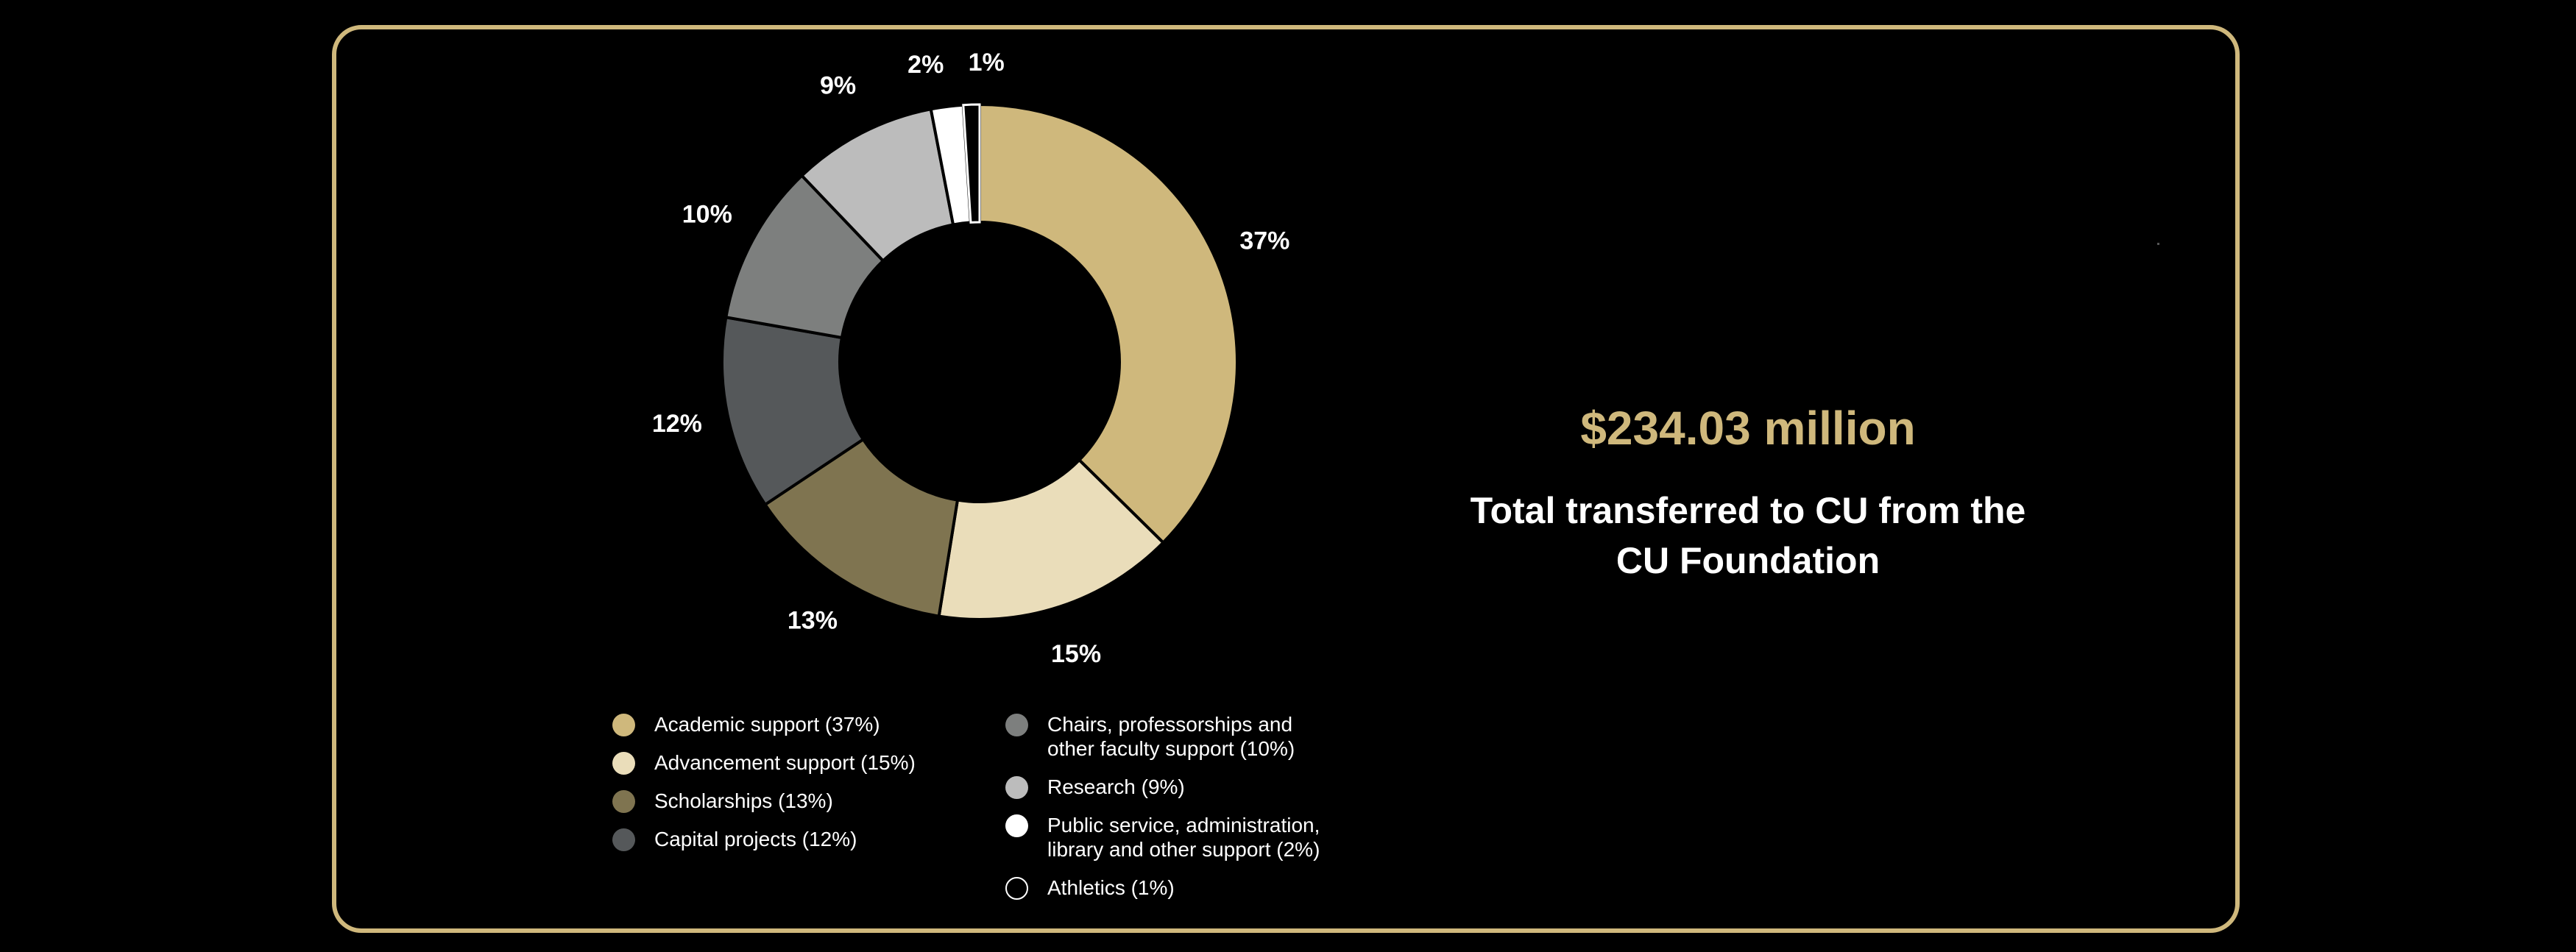 The height and width of the screenshot is (952, 2576). Describe the element at coordinates (743, 801) in the screenshot. I see `legend-label-scholarships: Scholarships (13%)` at that location.